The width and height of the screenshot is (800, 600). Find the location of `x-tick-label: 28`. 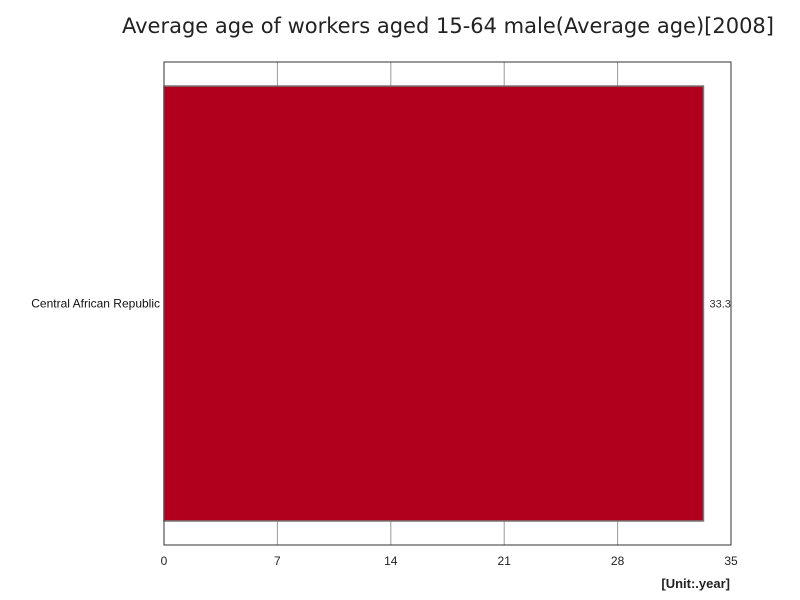

x-tick-label: 28 is located at coordinates (618, 561).